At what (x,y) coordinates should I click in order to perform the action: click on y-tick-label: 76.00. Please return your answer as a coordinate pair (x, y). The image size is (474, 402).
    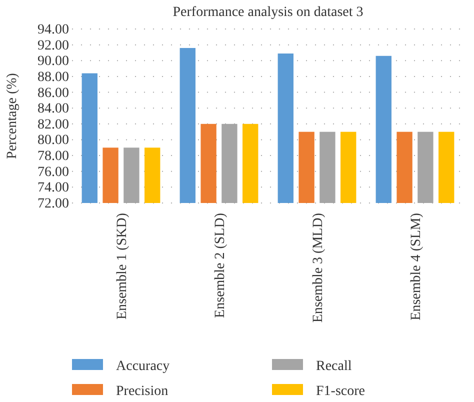
    Looking at the image, I should click on (53, 172).